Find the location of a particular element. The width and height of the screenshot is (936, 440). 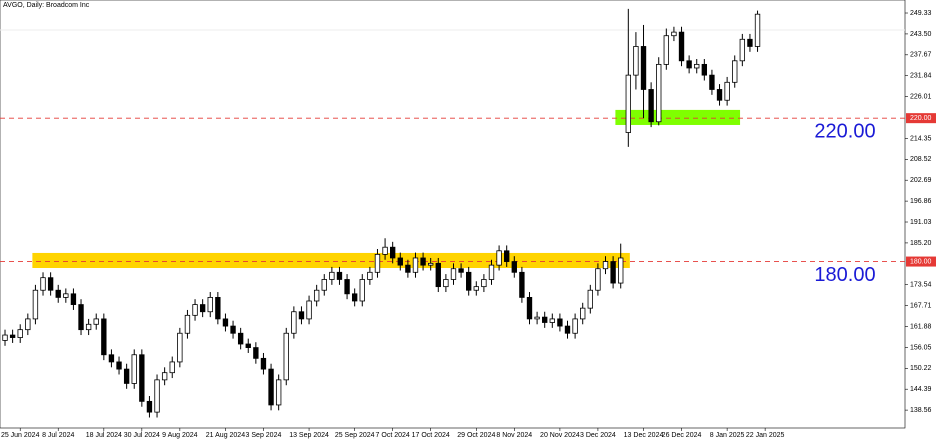

x-tick-label: 21 Aug 2024 is located at coordinates (225, 435).